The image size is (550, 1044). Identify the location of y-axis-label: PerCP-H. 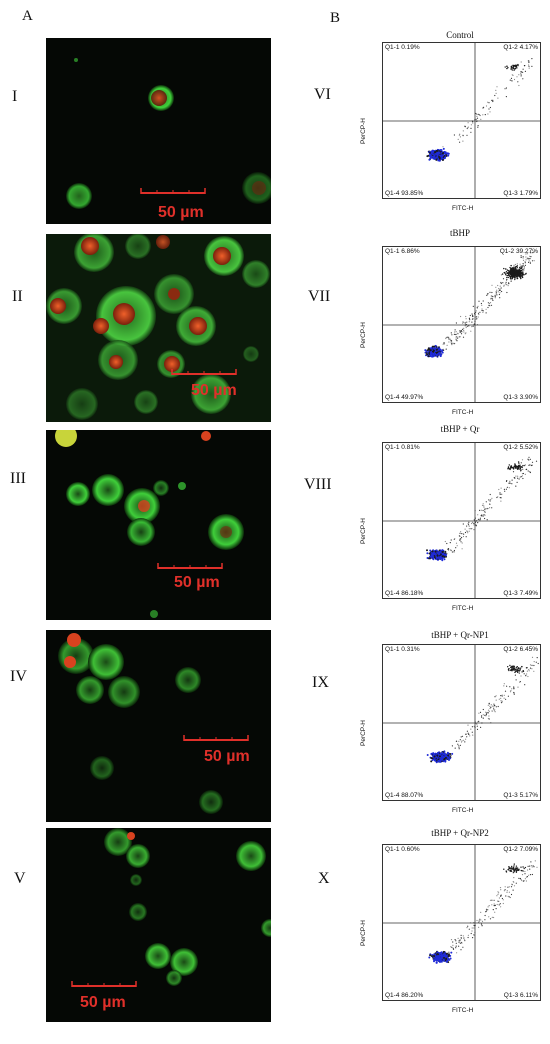
(363, 130).